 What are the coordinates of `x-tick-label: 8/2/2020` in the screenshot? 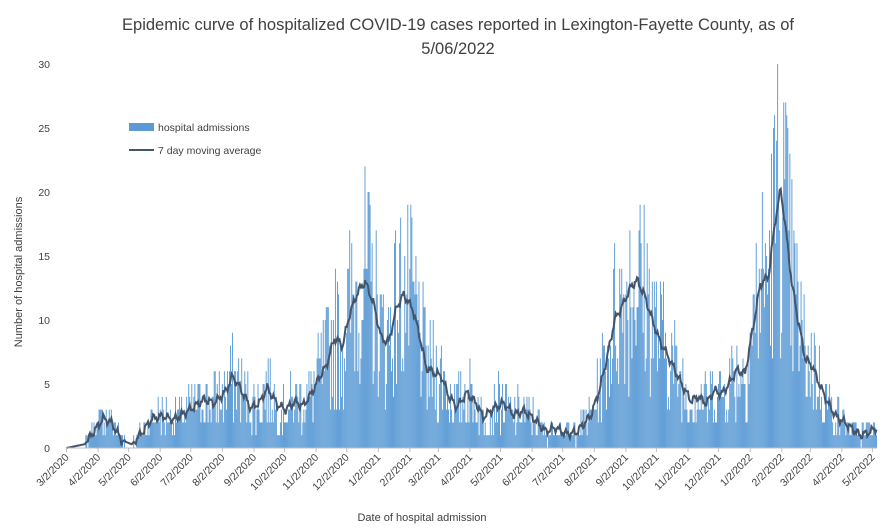 It's located at (208, 470).